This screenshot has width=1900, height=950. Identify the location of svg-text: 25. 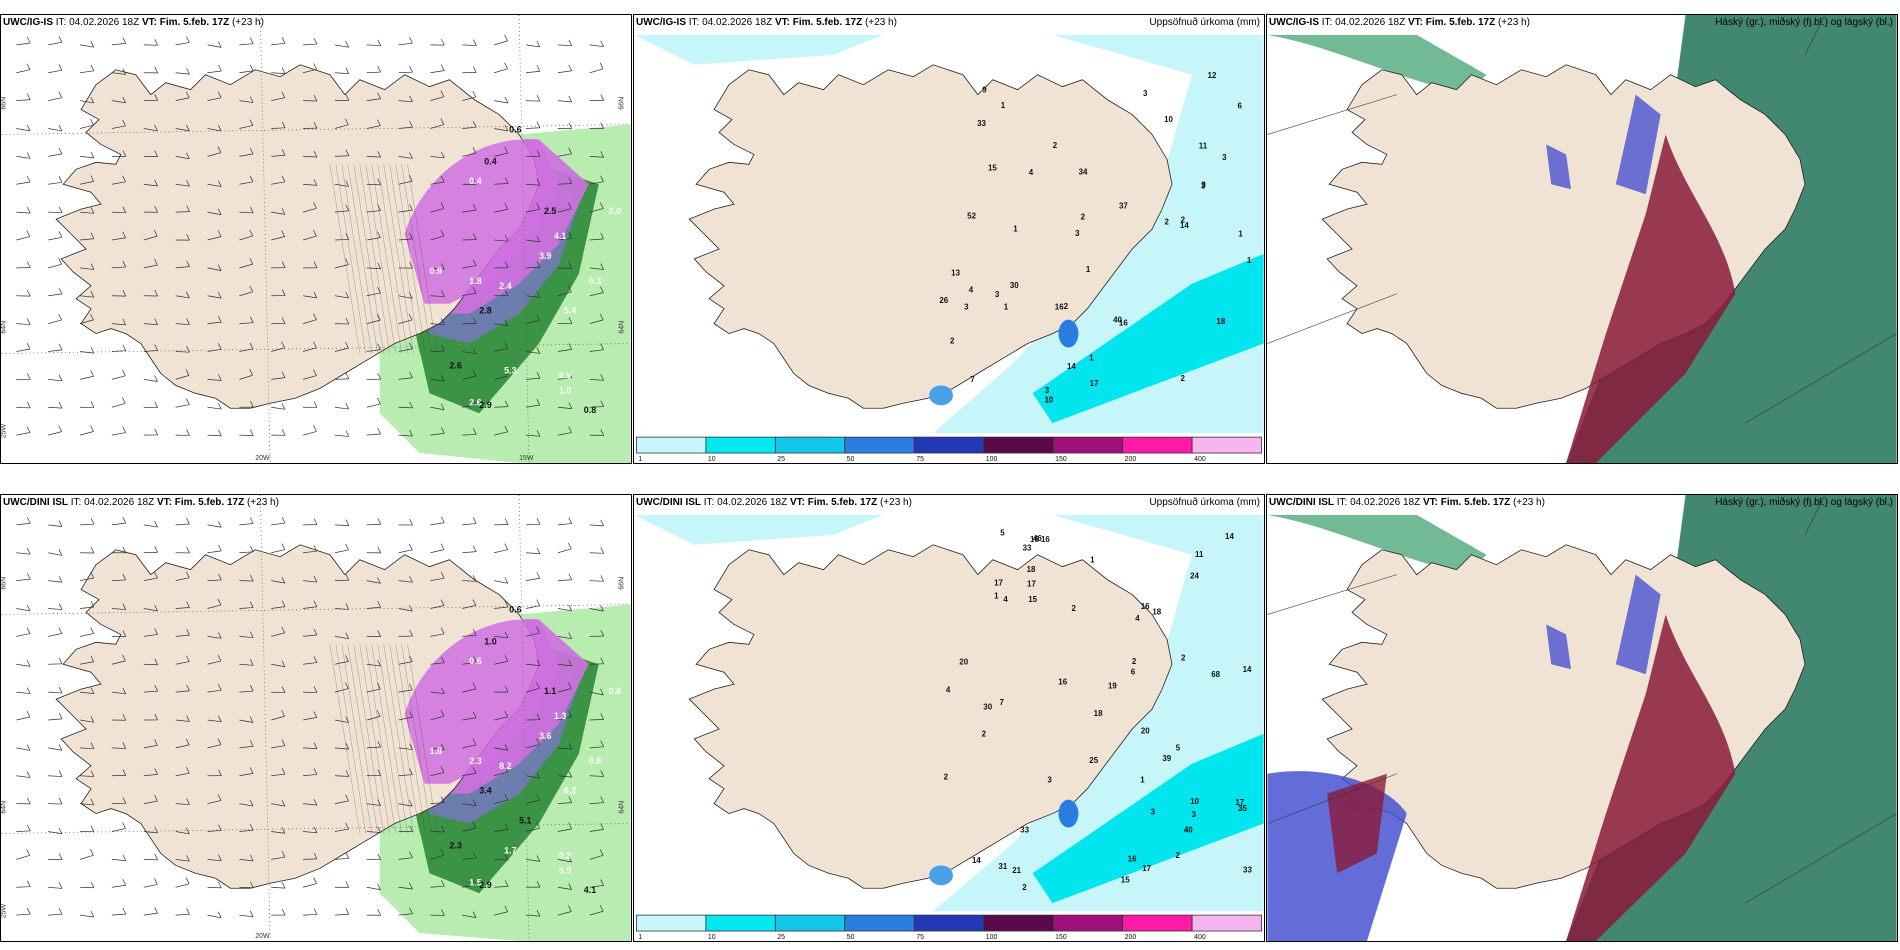
(1093, 760).